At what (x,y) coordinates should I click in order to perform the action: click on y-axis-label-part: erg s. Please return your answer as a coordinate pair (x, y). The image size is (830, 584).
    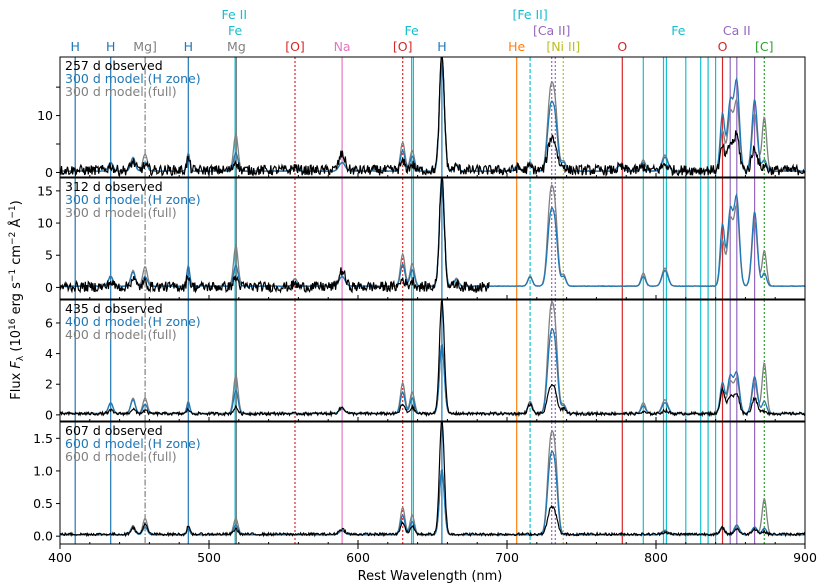
    Looking at the image, I should click on (16, 300).